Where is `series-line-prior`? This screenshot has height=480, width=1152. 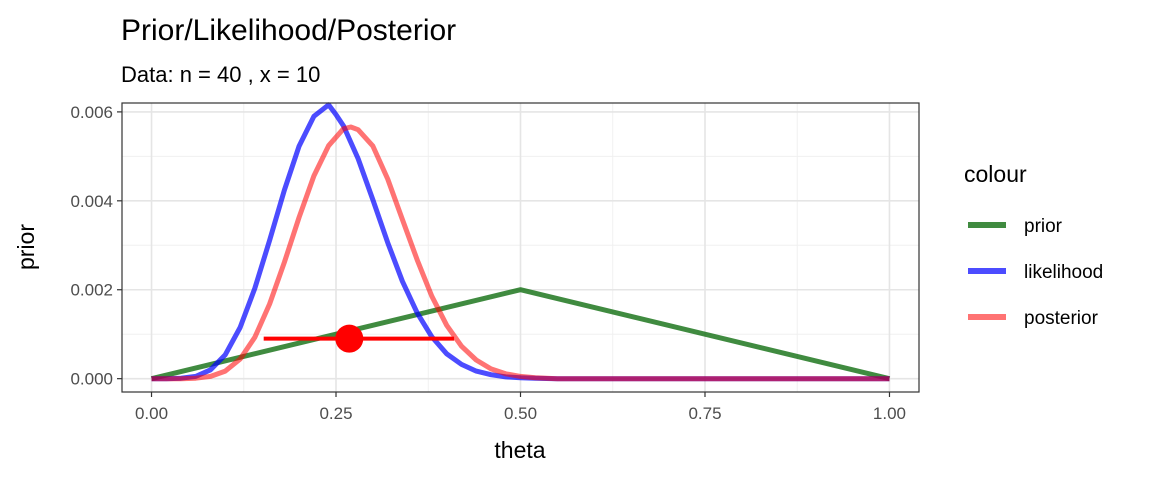
series-line-prior is located at coordinates (520, 334).